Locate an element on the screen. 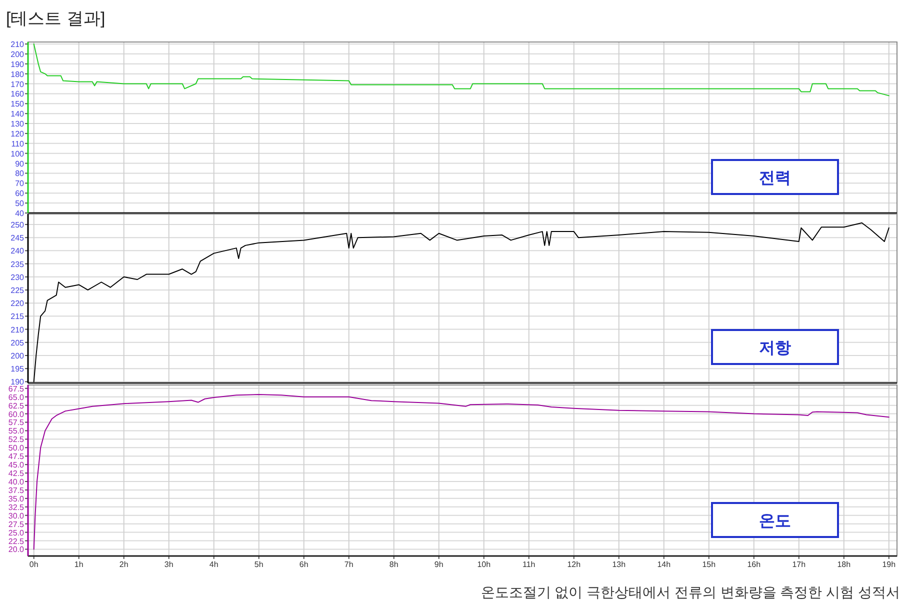 Image resolution: width=906 pixels, height=614 pixels. y-tick-label: 215 is located at coordinates (17, 317).